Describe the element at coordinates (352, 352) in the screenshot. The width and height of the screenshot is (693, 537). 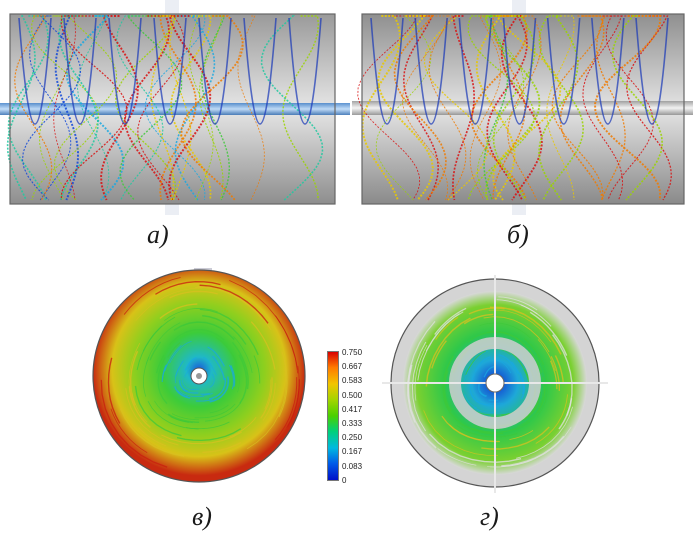
I see `legend-label: 0.750` at that location.